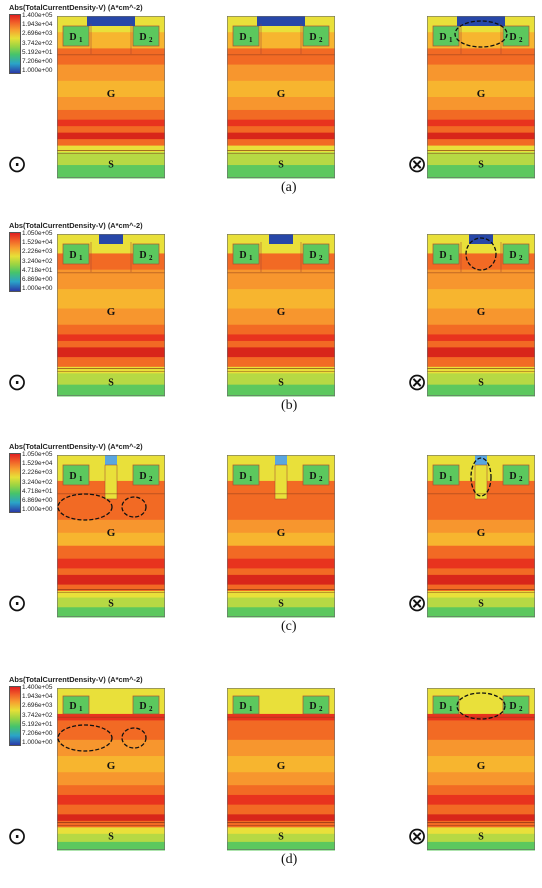 The image size is (542, 888). I want to click on device-panel-r4-p2: D 1 D 2GS, so click(281, 769).